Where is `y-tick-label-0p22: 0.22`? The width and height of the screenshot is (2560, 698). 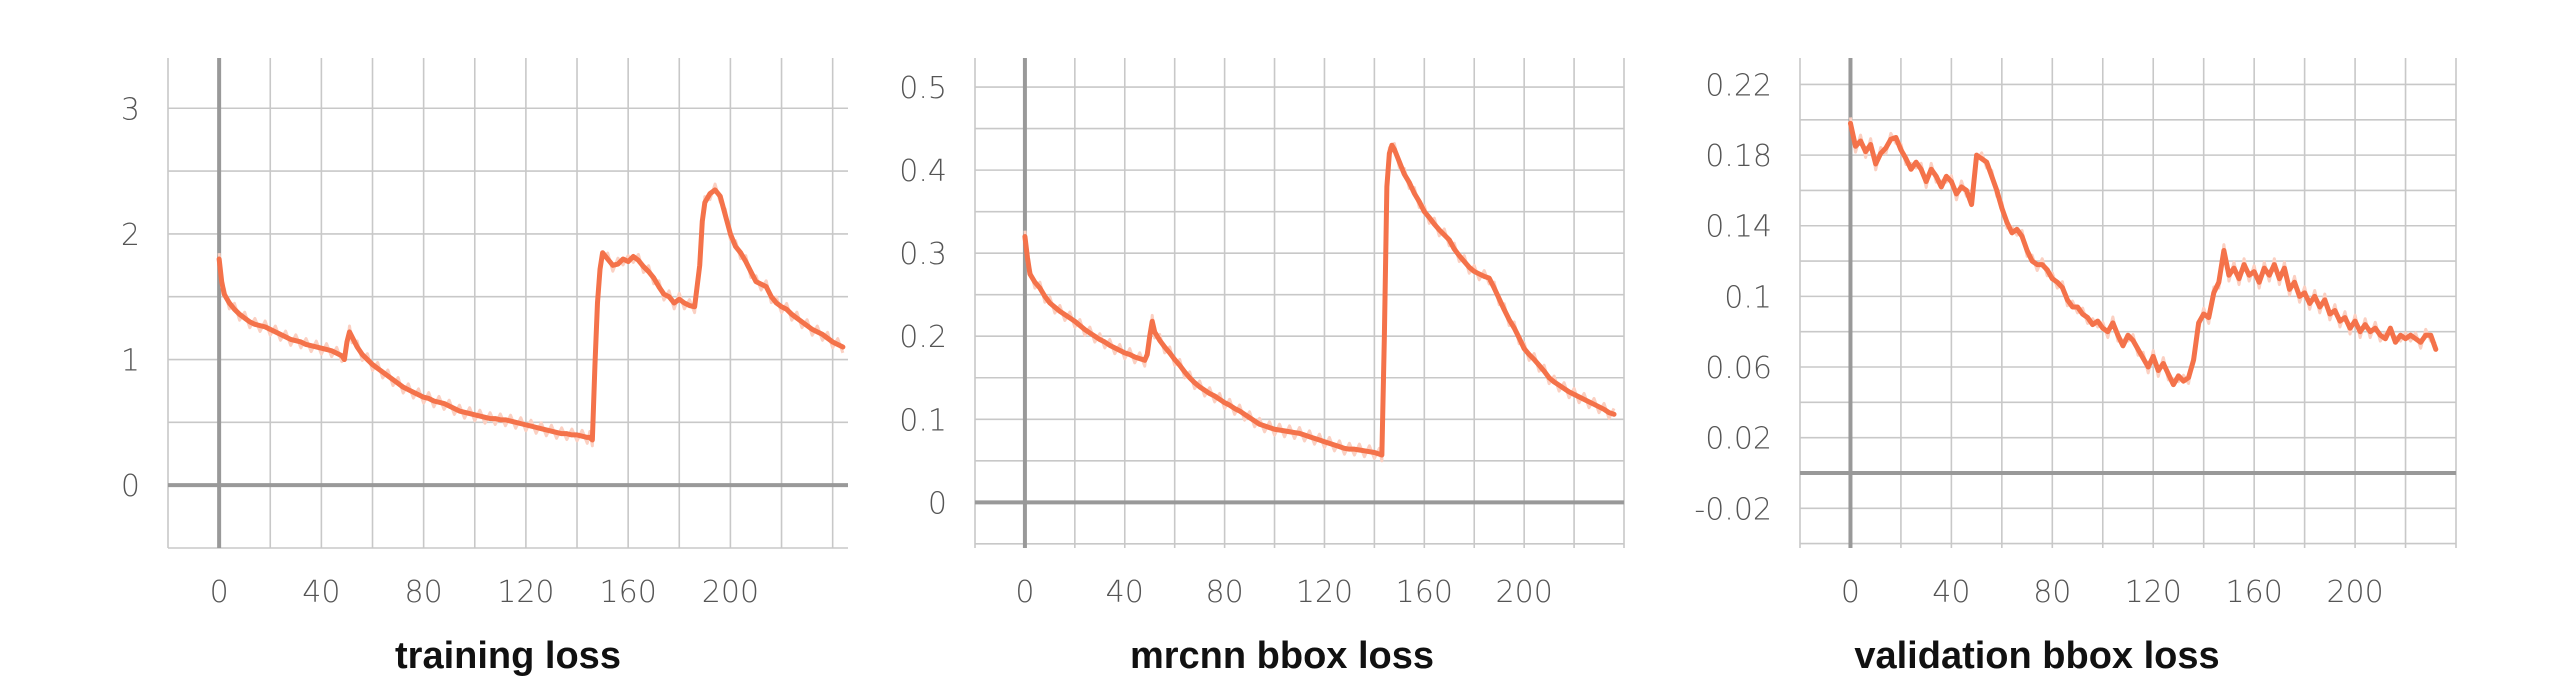 y-tick-label-0p22: 0.22 is located at coordinates (1738, 85).